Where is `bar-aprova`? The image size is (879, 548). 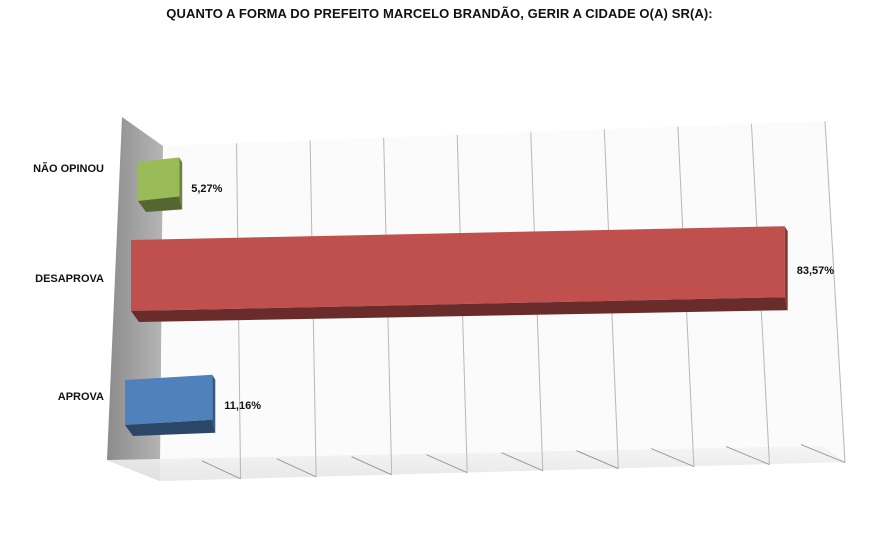 bar-aprova is located at coordinates (170, 405).